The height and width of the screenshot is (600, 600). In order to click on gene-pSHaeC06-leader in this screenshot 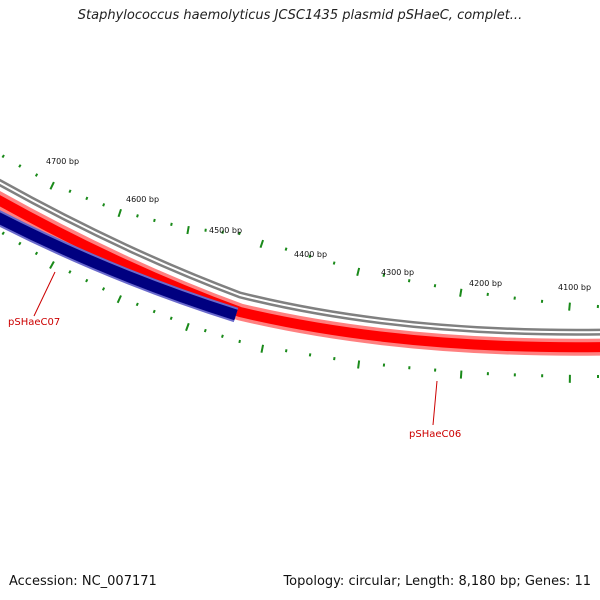, I will do `click(435, 403)`.